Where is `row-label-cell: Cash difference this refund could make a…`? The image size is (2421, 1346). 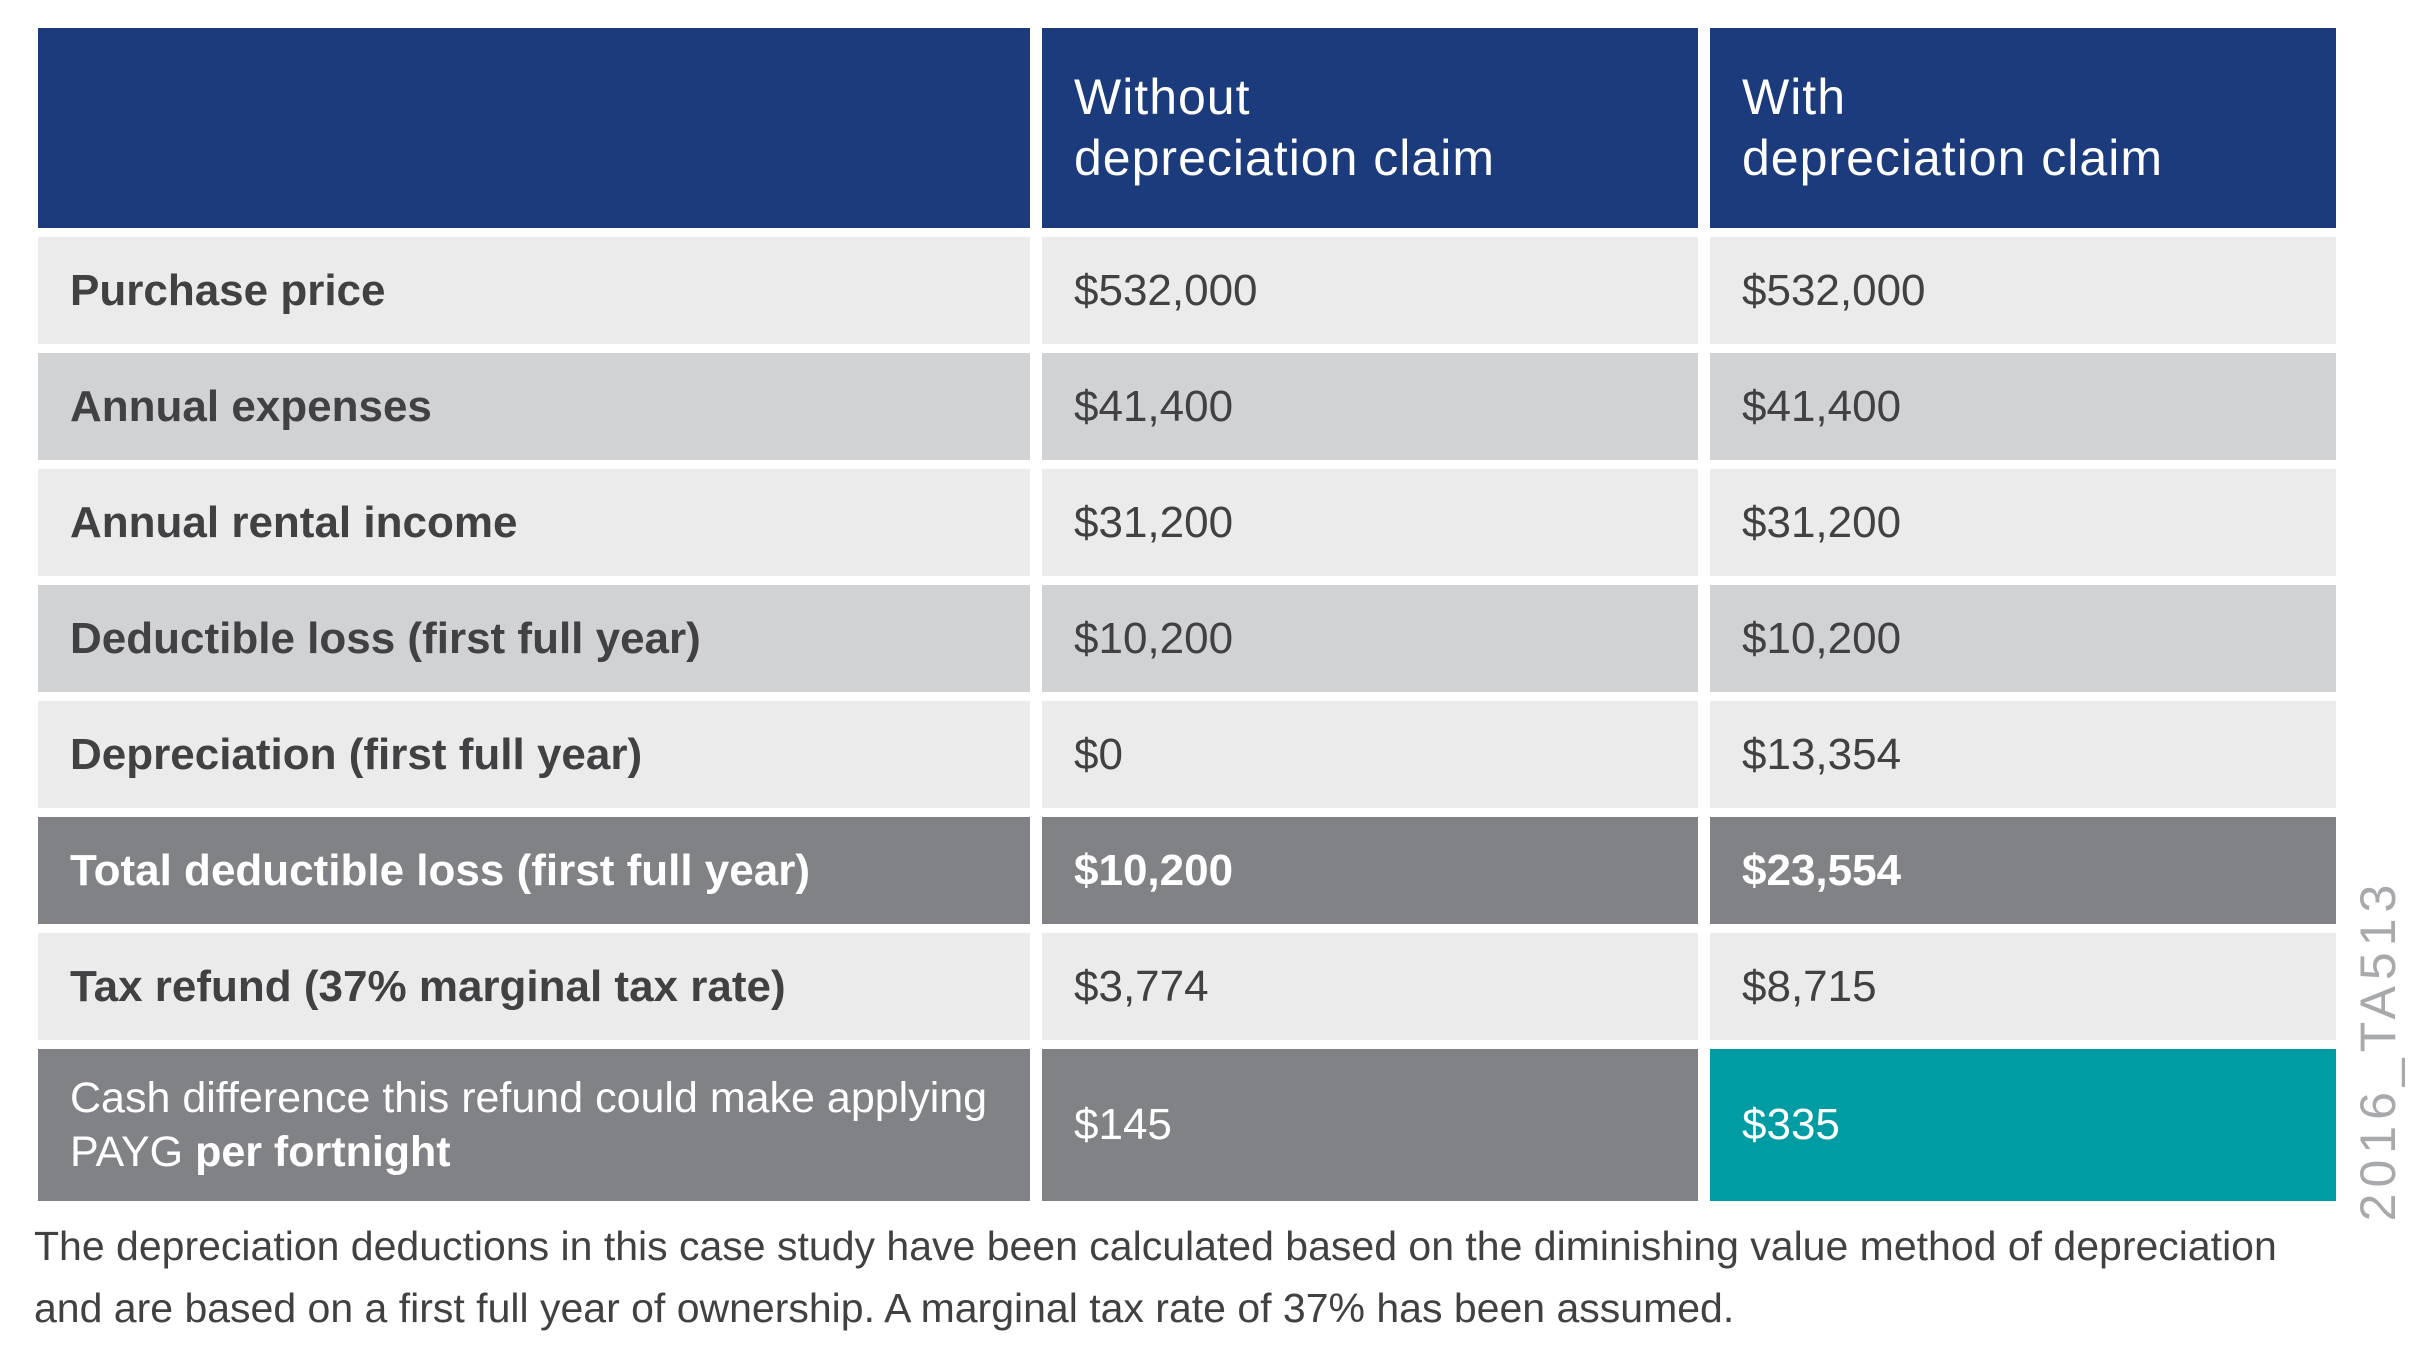
row-label-cell: Cash difference this refund could make a… is located at coordinates (534, 1125).